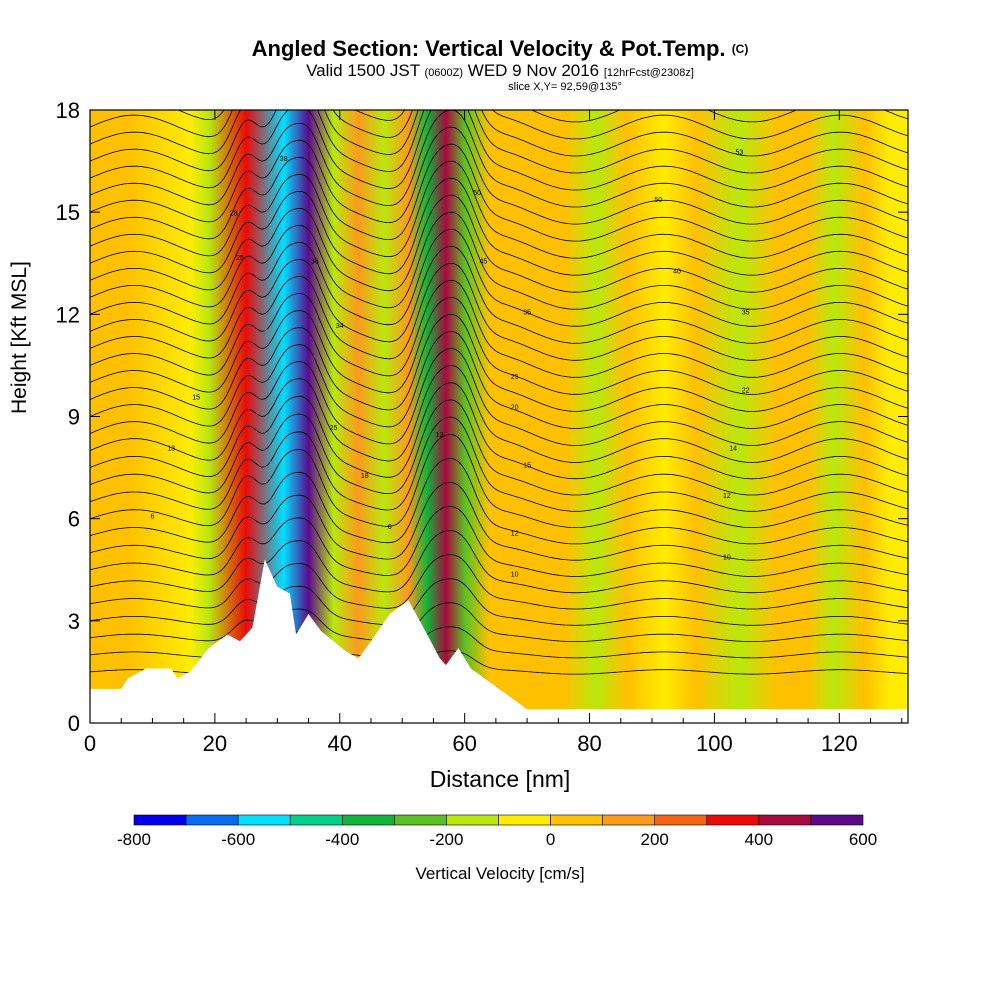 The height and width of the screenshot is (1000, 1000). Describe the element at coordinates (238, 839) in the screenshot. I see `colorbar-tick-label: -600` at that location.